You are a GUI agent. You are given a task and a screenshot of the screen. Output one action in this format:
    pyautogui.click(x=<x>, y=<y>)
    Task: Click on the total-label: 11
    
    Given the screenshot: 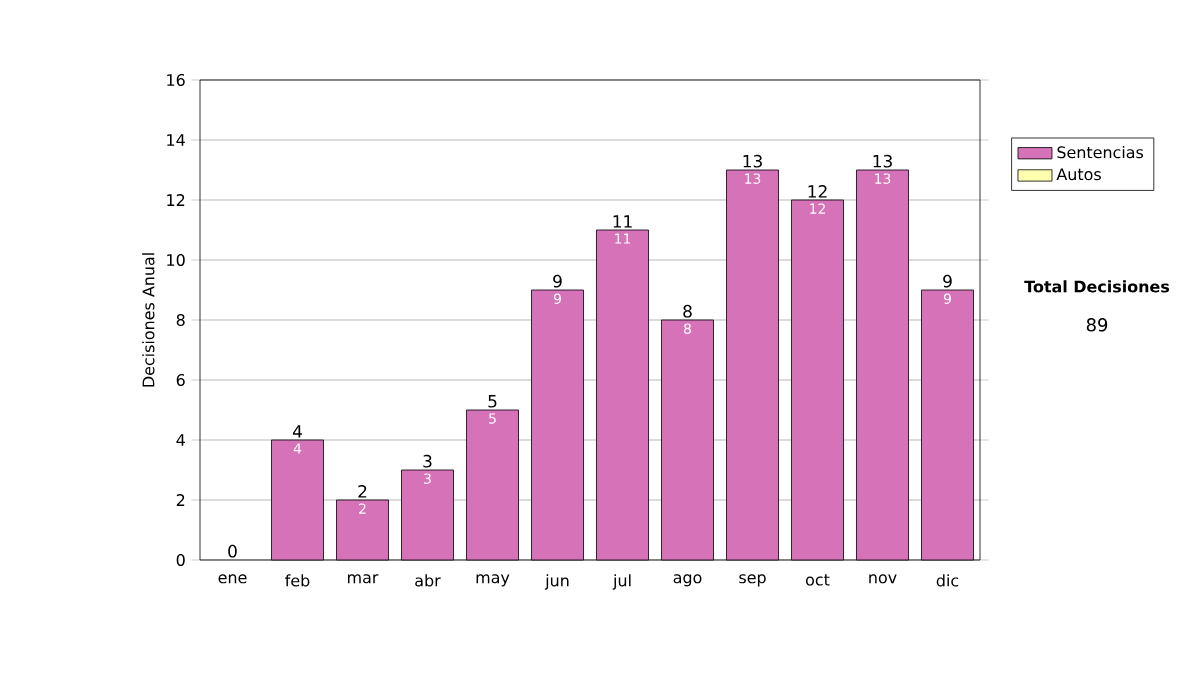 What is the action you would take?
    pyautogui.click(x=622, y=221)
    